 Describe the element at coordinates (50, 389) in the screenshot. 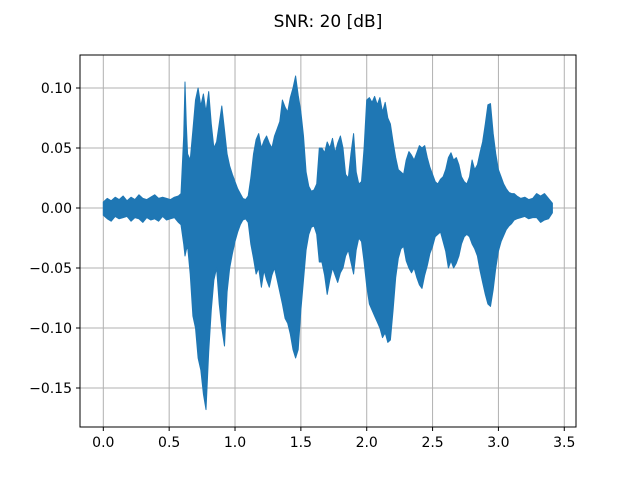

I see `y-tick-label: −0.15` at that location.